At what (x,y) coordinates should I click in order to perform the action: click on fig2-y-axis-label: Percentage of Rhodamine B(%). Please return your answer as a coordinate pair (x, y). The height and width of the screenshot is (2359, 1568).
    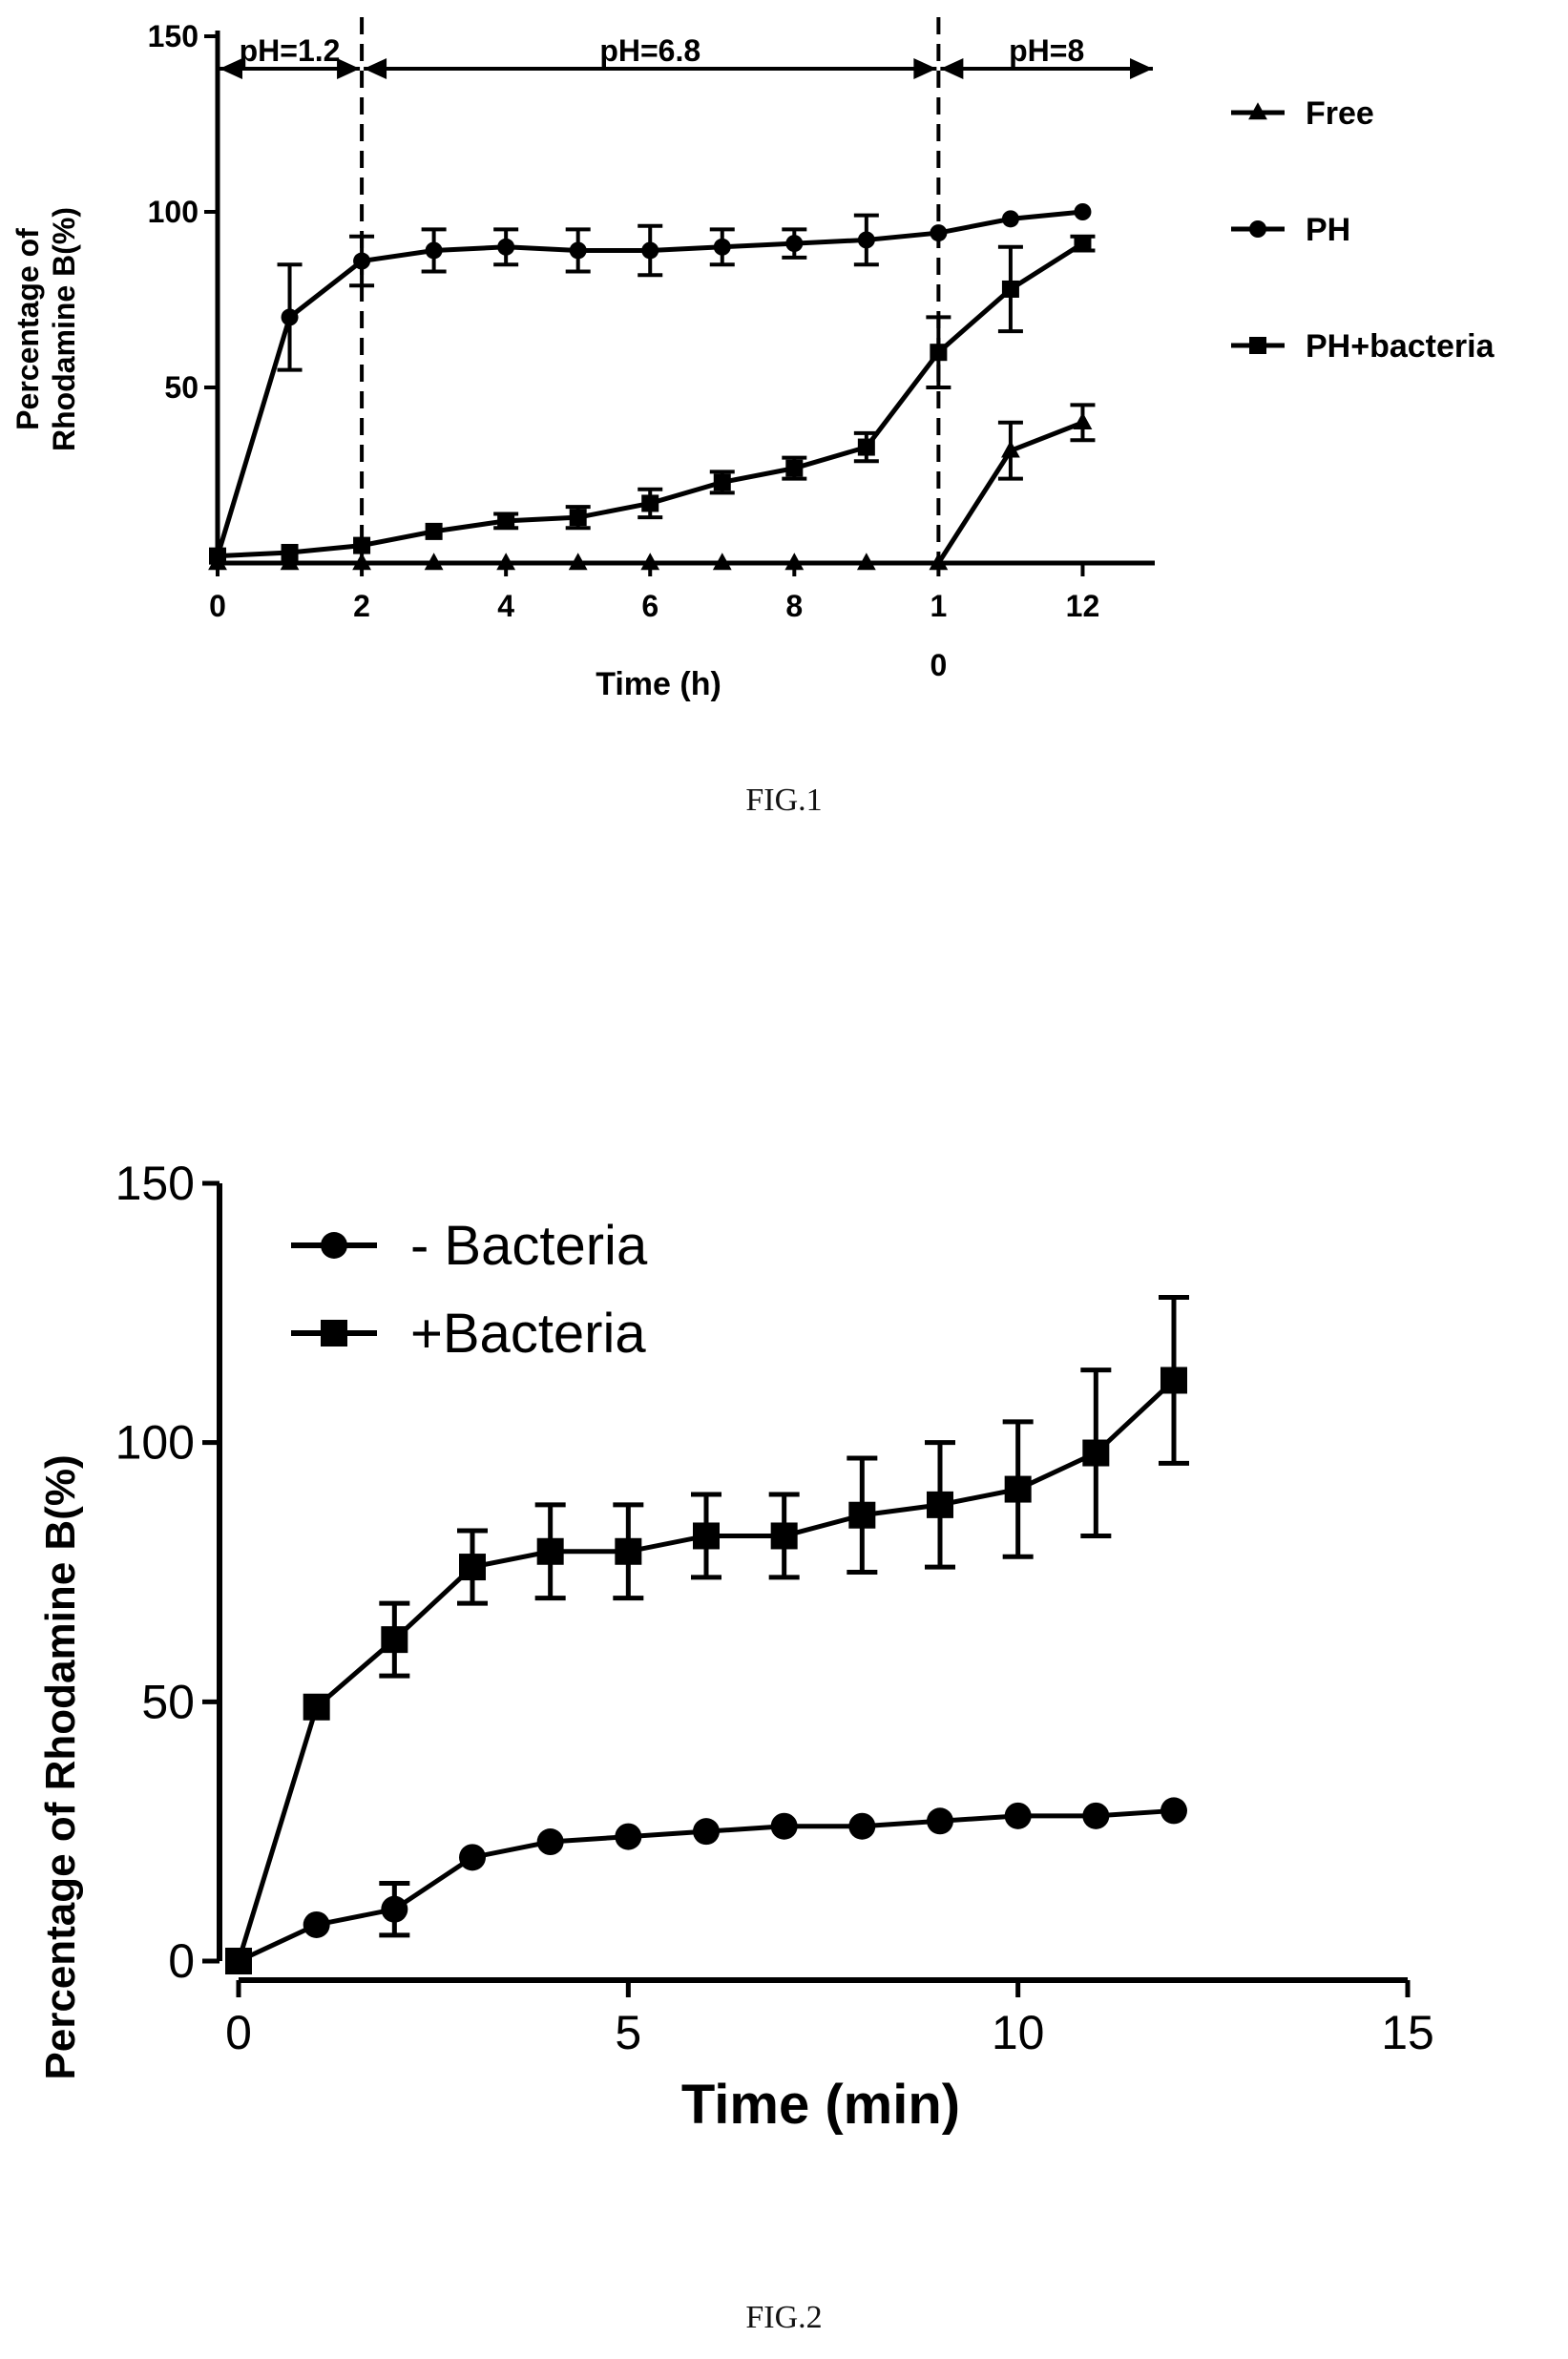
    Looking at the image, I should click on (60, 1766).